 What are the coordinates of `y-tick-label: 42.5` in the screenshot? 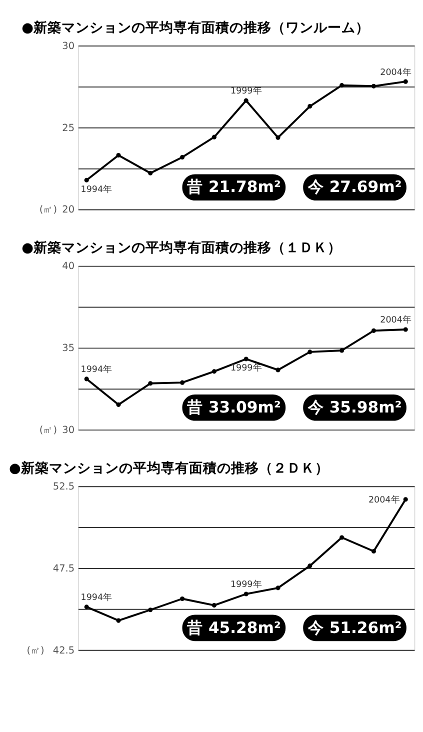 It's located at (63, 650).